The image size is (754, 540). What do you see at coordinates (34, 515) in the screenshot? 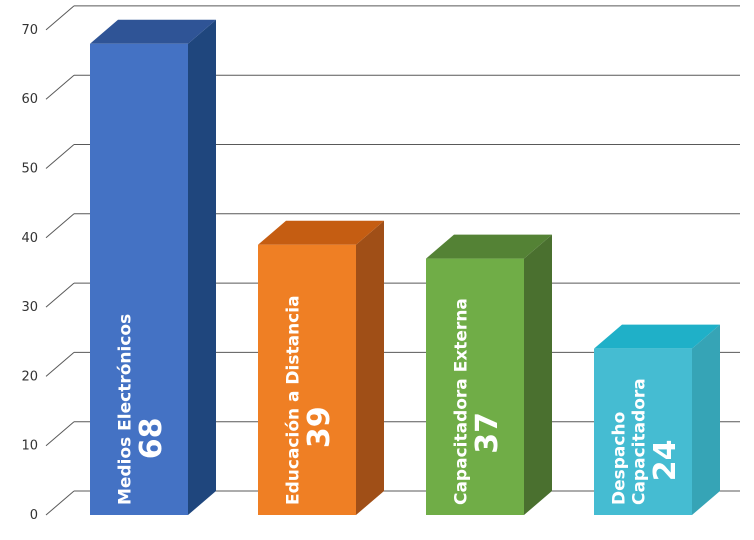
I see `y-tick-label: 0` at bounding box center [34, 515].